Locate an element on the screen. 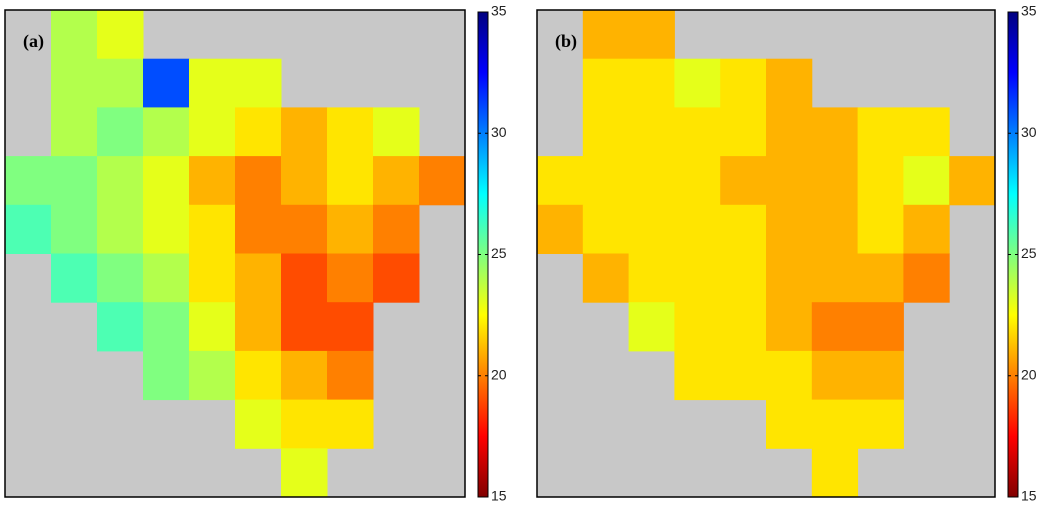 Image resolution: width=1047 pixels, height=508 pixels. colorbar-tick-label: 15 is located at coordinates (499, 496).